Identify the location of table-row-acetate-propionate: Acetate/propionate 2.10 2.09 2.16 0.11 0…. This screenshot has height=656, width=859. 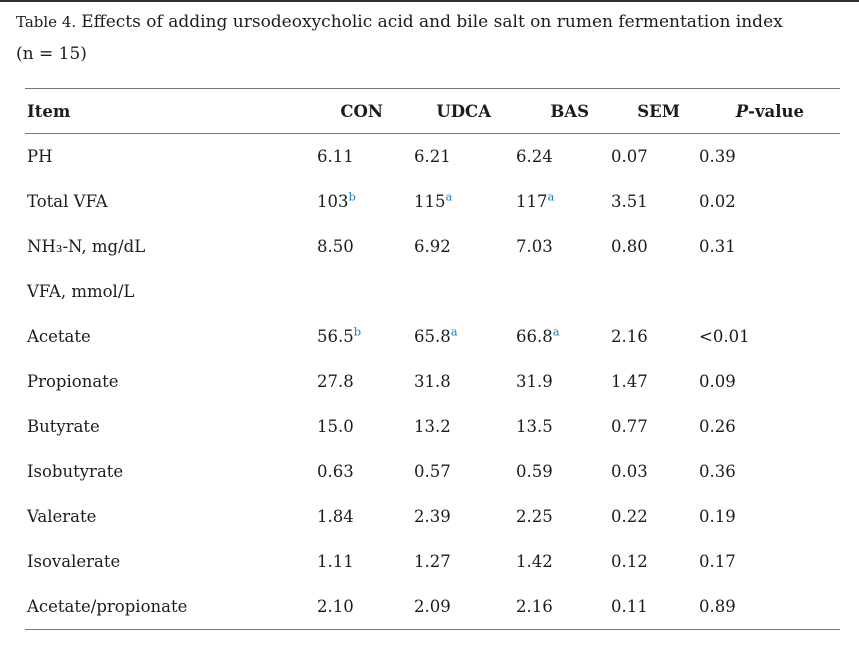
(432, 607).